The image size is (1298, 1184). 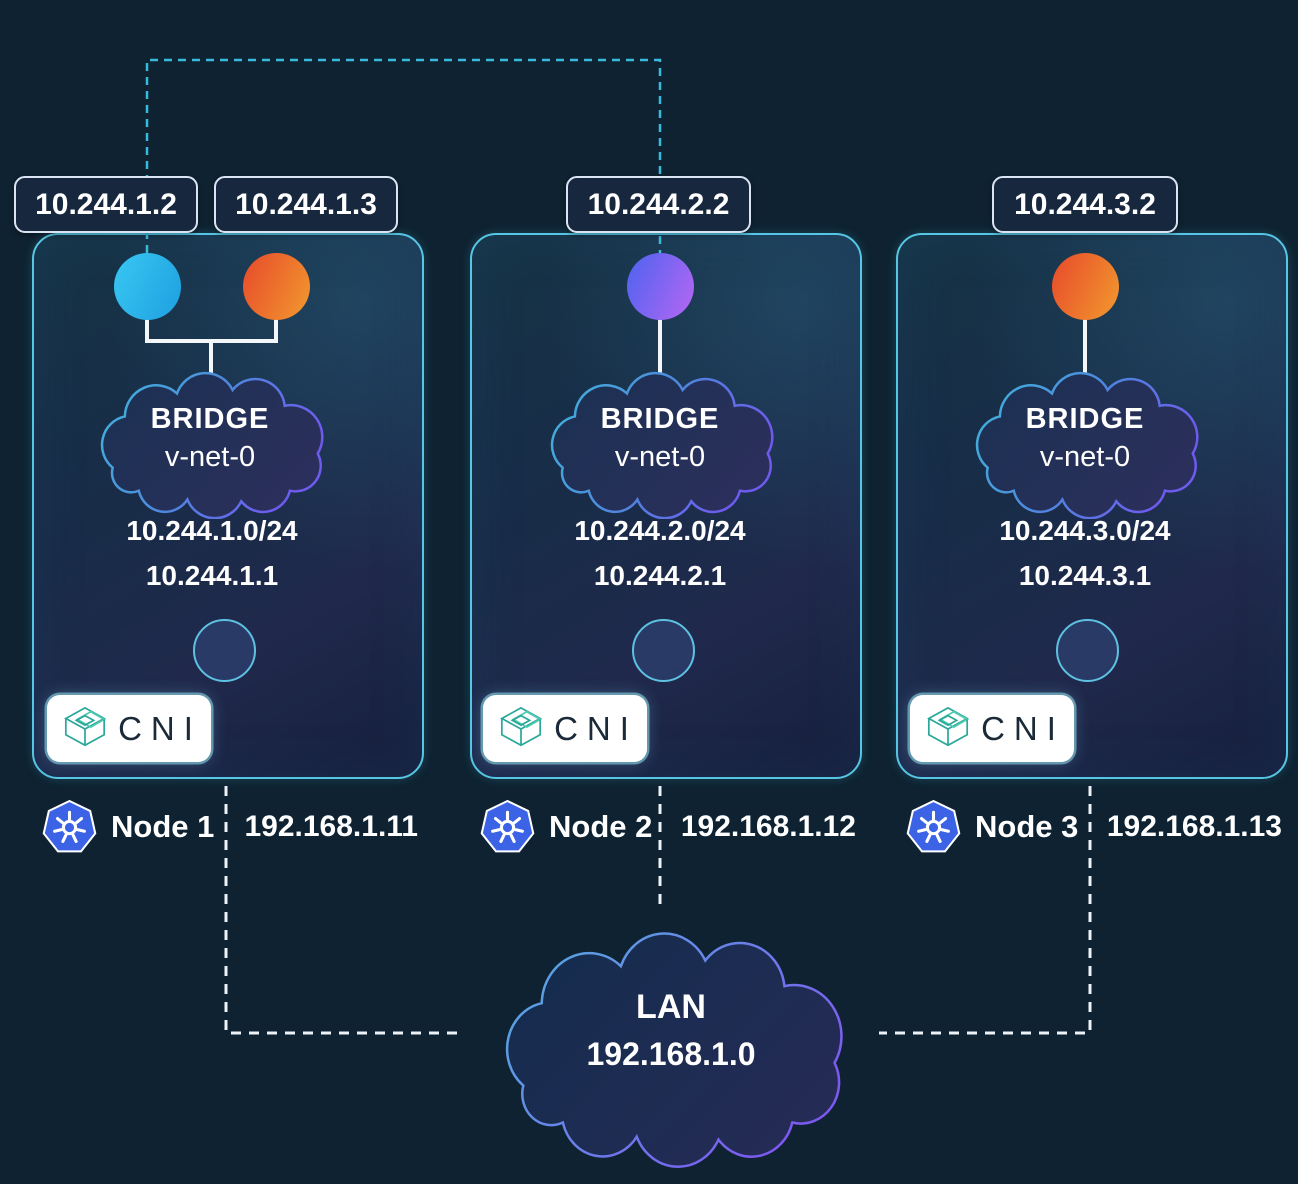 What do you see at coordinates (601, 826) in the screenshot?
I see `node-name: Node 2` at bounding box center [601, 826].